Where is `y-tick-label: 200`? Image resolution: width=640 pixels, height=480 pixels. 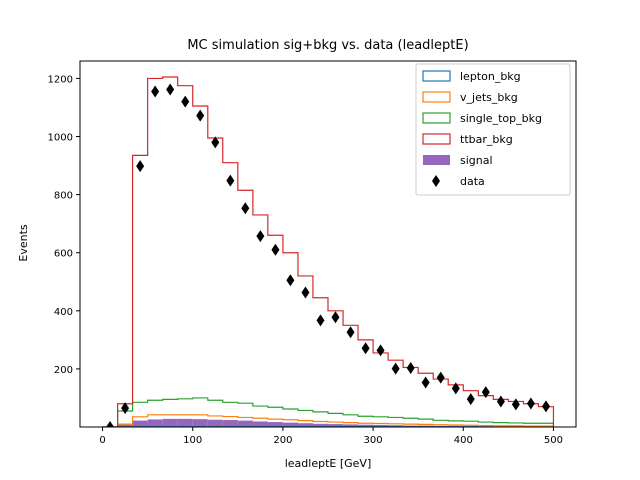
y-tick-label: 200 is located at coordinates (63, 370).